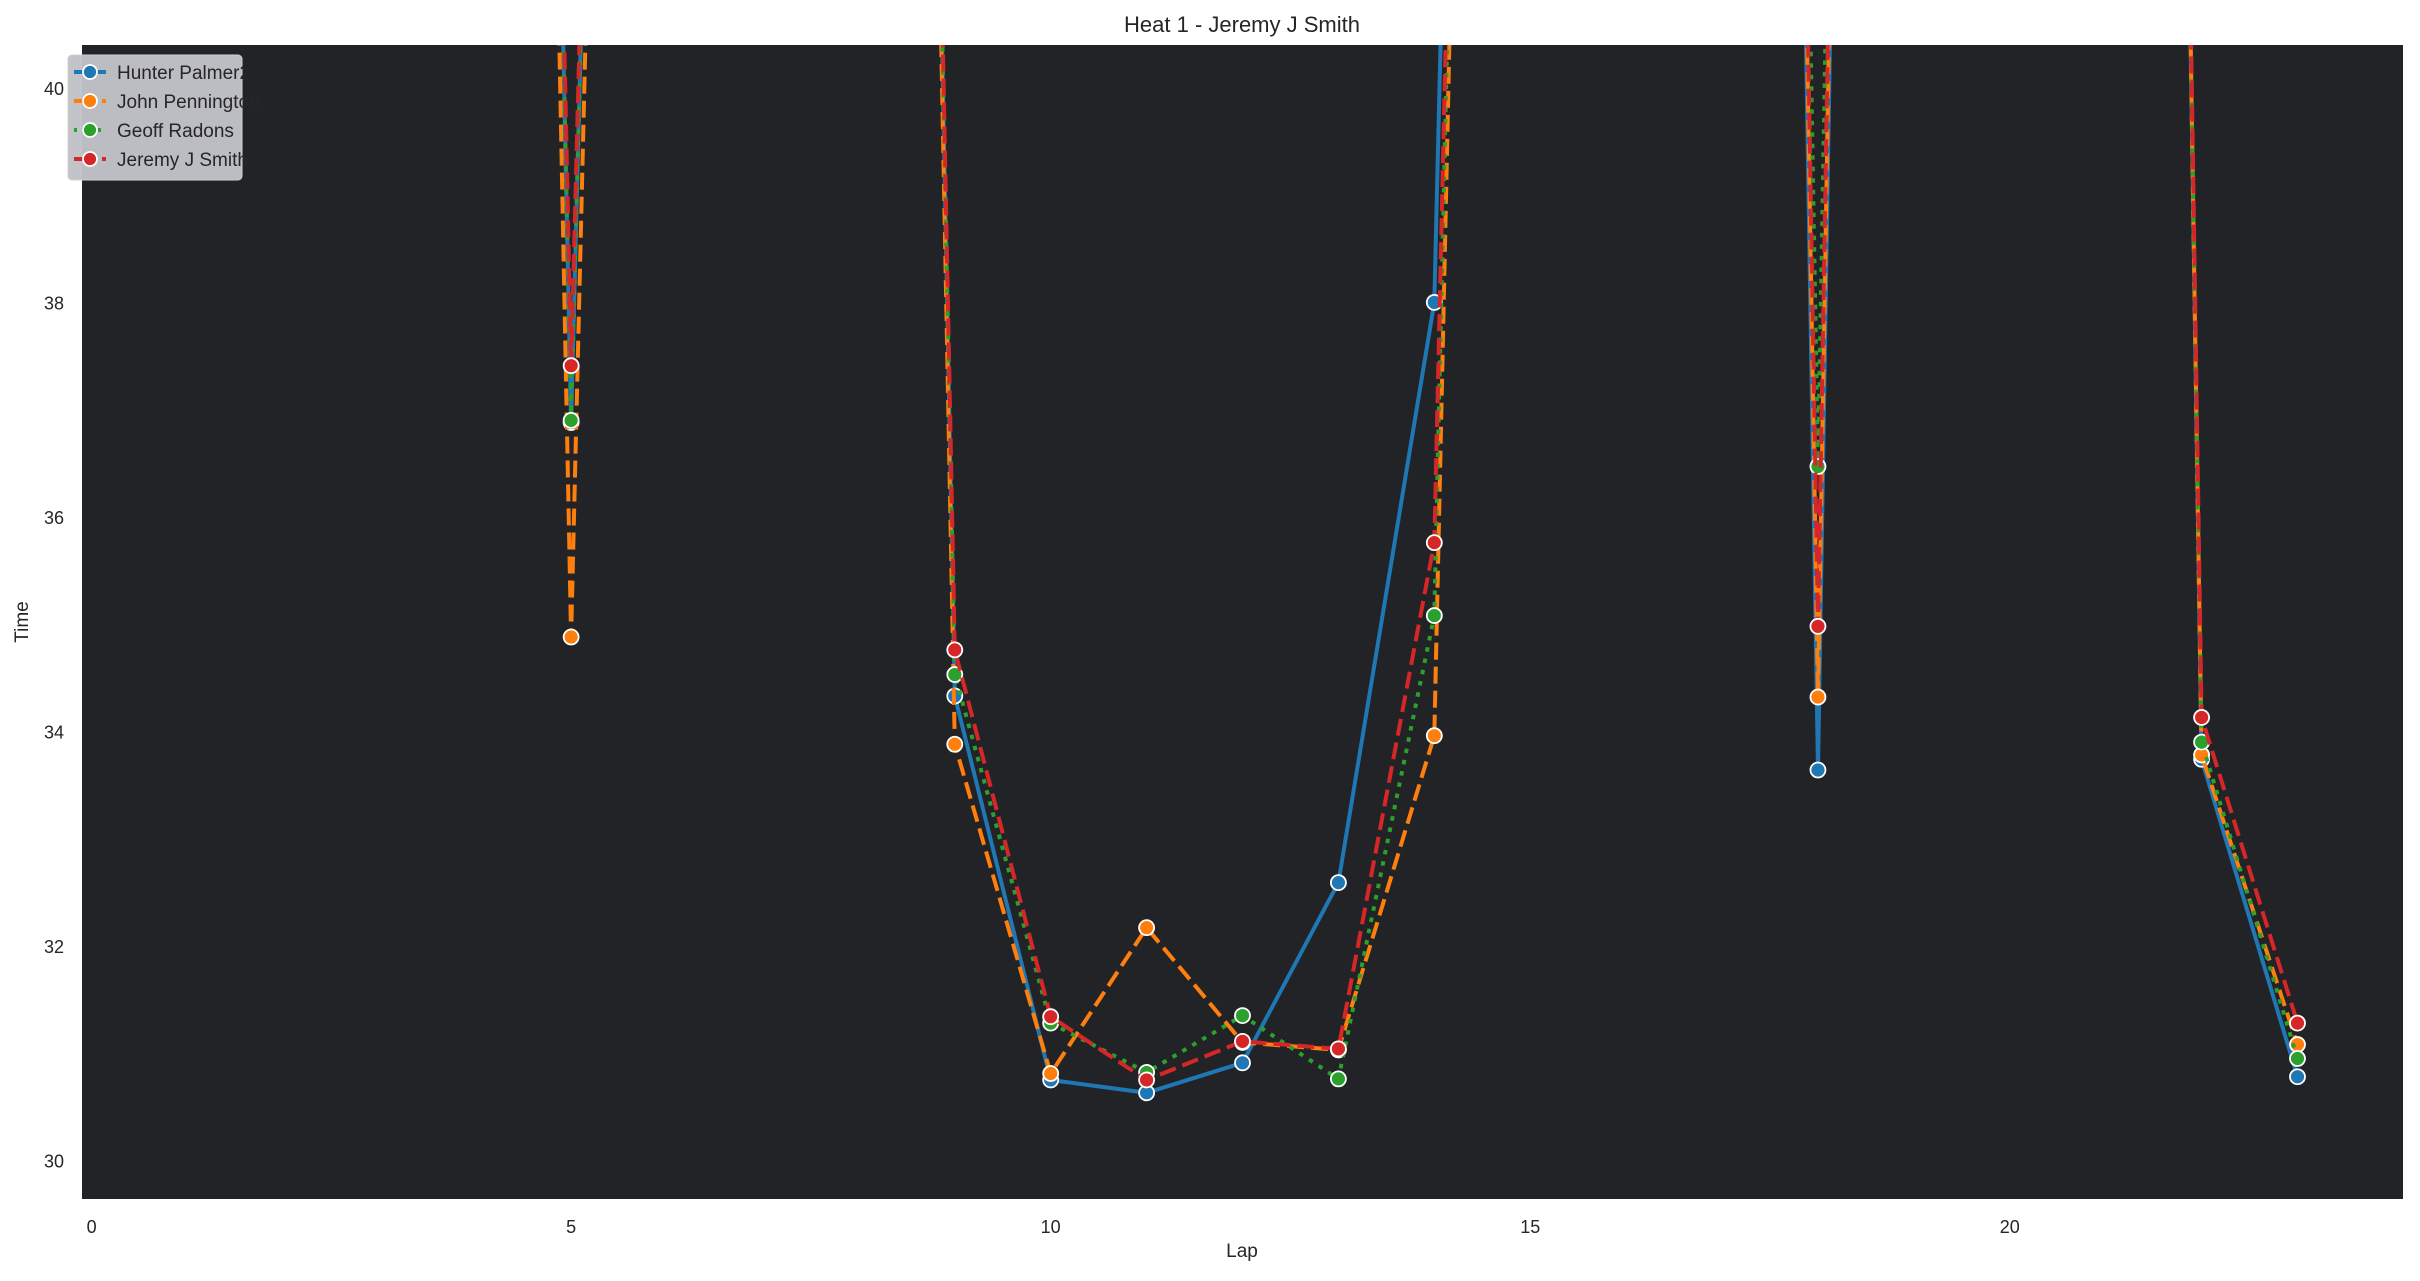  Describe the element at coordinates (188, 102) in the screenshot. I see `legend-label: John Pennington` at that location.